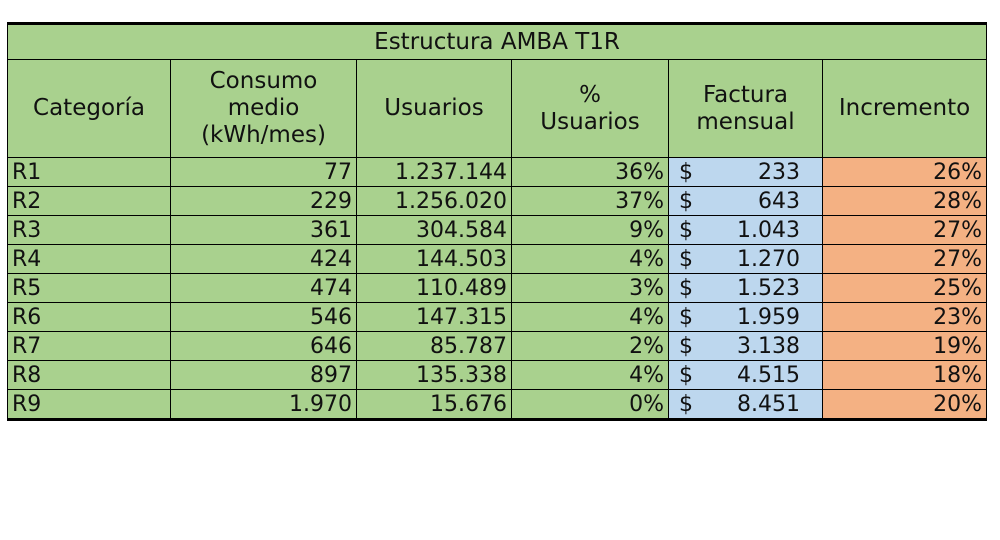 This screenshot has height=540, width=1000. I want to click on cell-factura: $233, so click(745, 172).